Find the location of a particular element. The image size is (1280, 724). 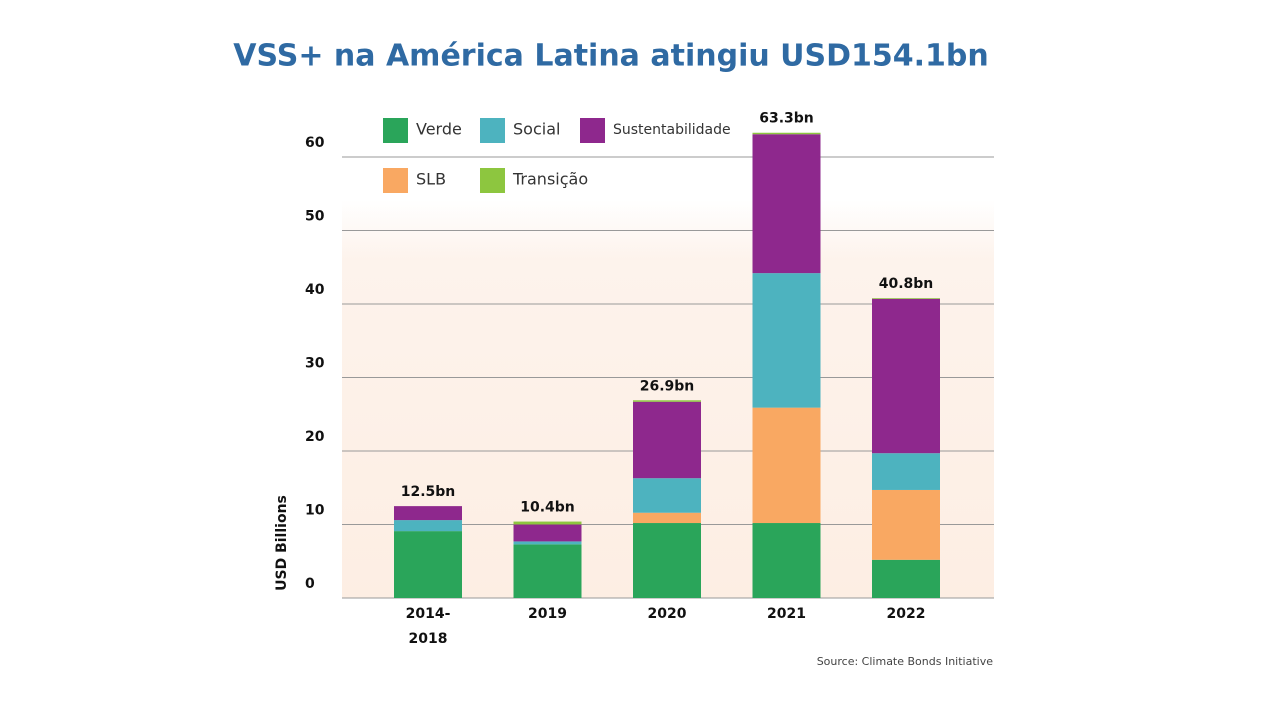

total-label: 63.3bn is located at coordinates (786, 119).